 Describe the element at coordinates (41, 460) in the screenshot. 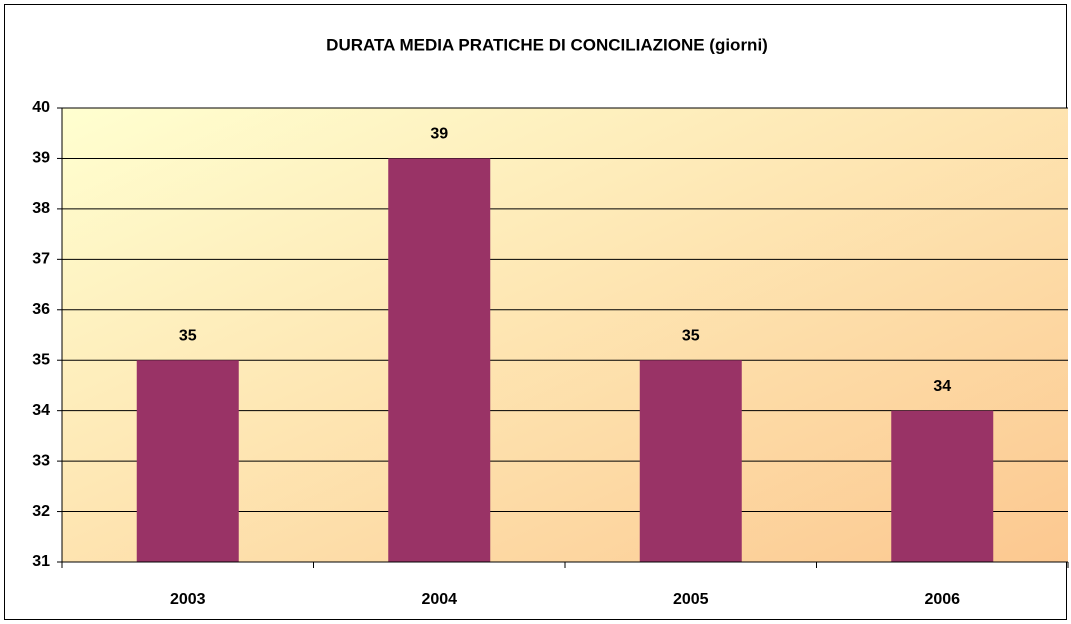

I see `y-tick-label: 33` at that location.